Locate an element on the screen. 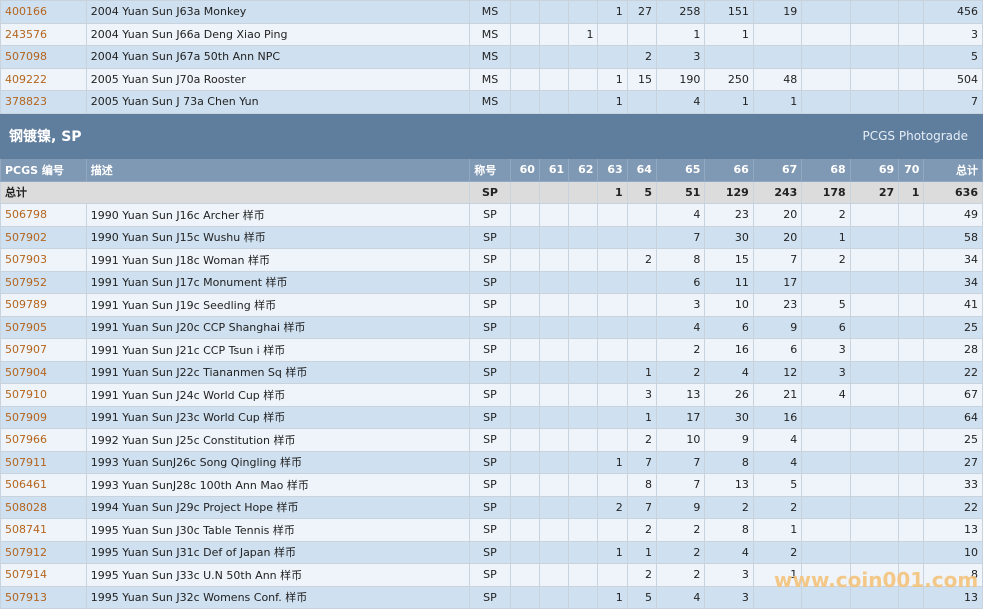 The width and height of the screenshot is (983, 611). grade-count-cell: 6 is located at coordinates (729, 327).